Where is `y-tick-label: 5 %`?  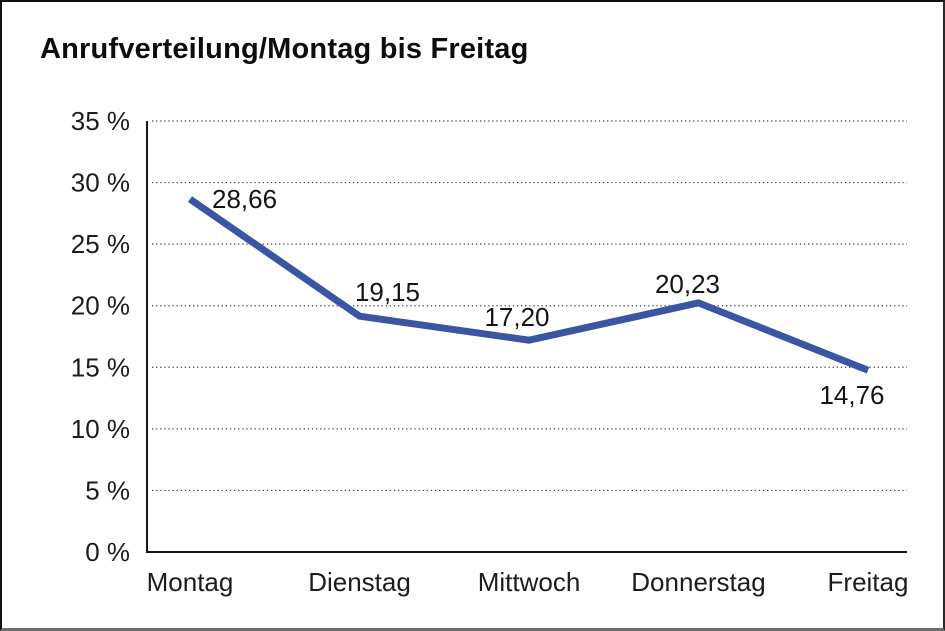 y-tick-label: 5 % is located at coordinates (107, 490).